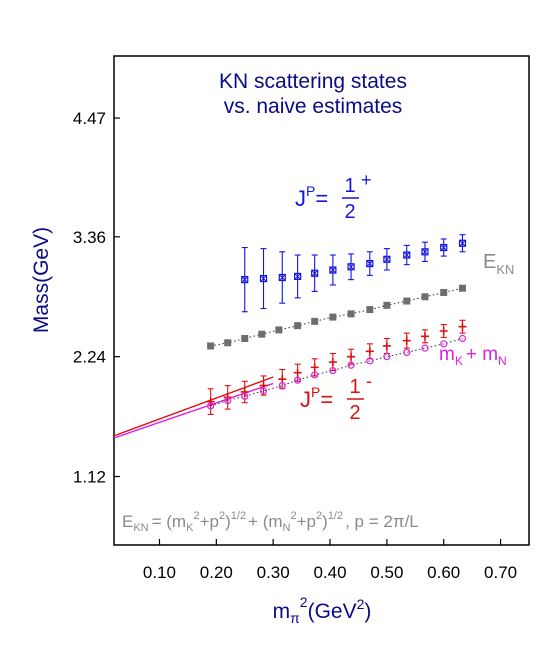 The width and height of the screenshot is (545, 654). I want to click on chart-title-line-2: vs. naive estimates, so click(313, 106).